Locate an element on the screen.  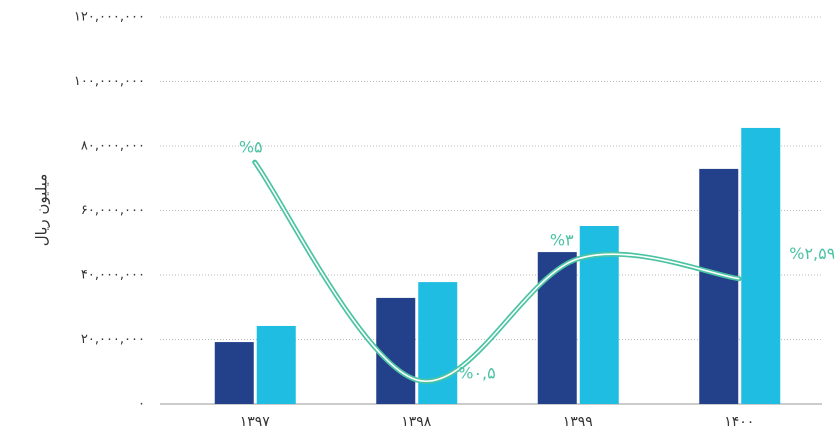
y-tick-label: ۲۰,۰۰۰,۰۰۰ is located at coordinates (113, 339).